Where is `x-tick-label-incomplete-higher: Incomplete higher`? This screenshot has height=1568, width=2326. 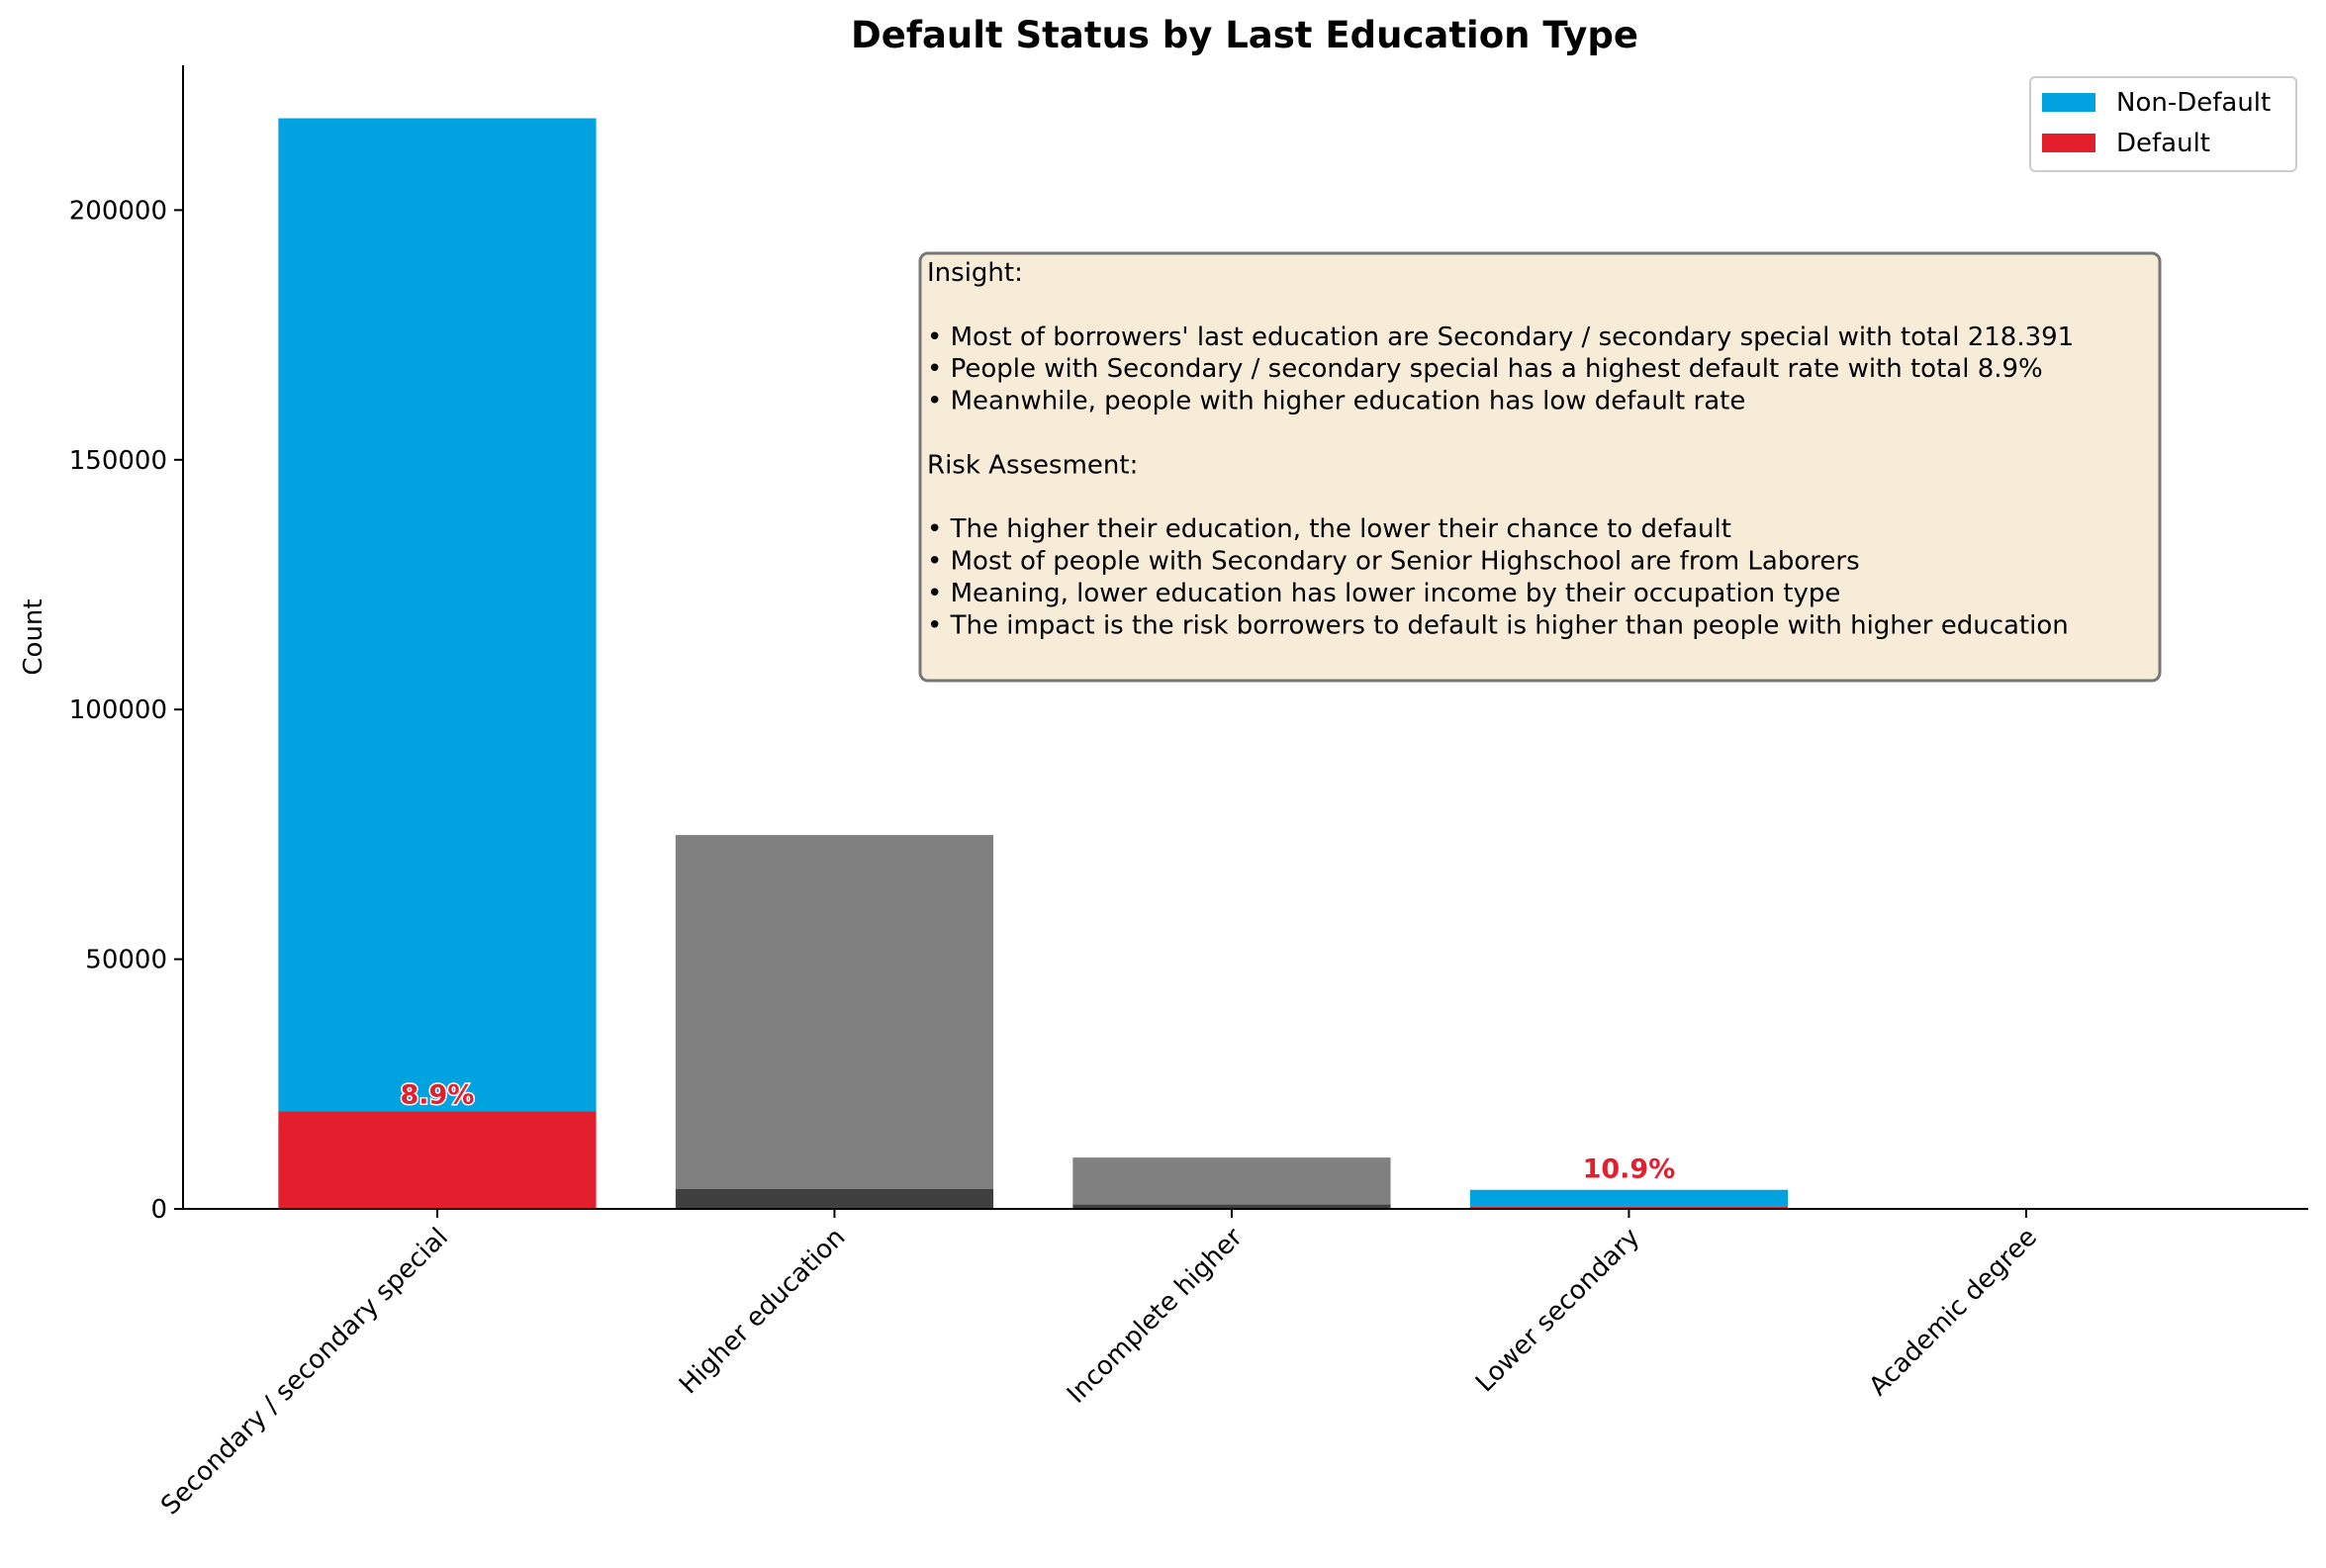 x-tick-label-incomplete-higher: Incomplete higher is located at coordinates (1155, 1316).